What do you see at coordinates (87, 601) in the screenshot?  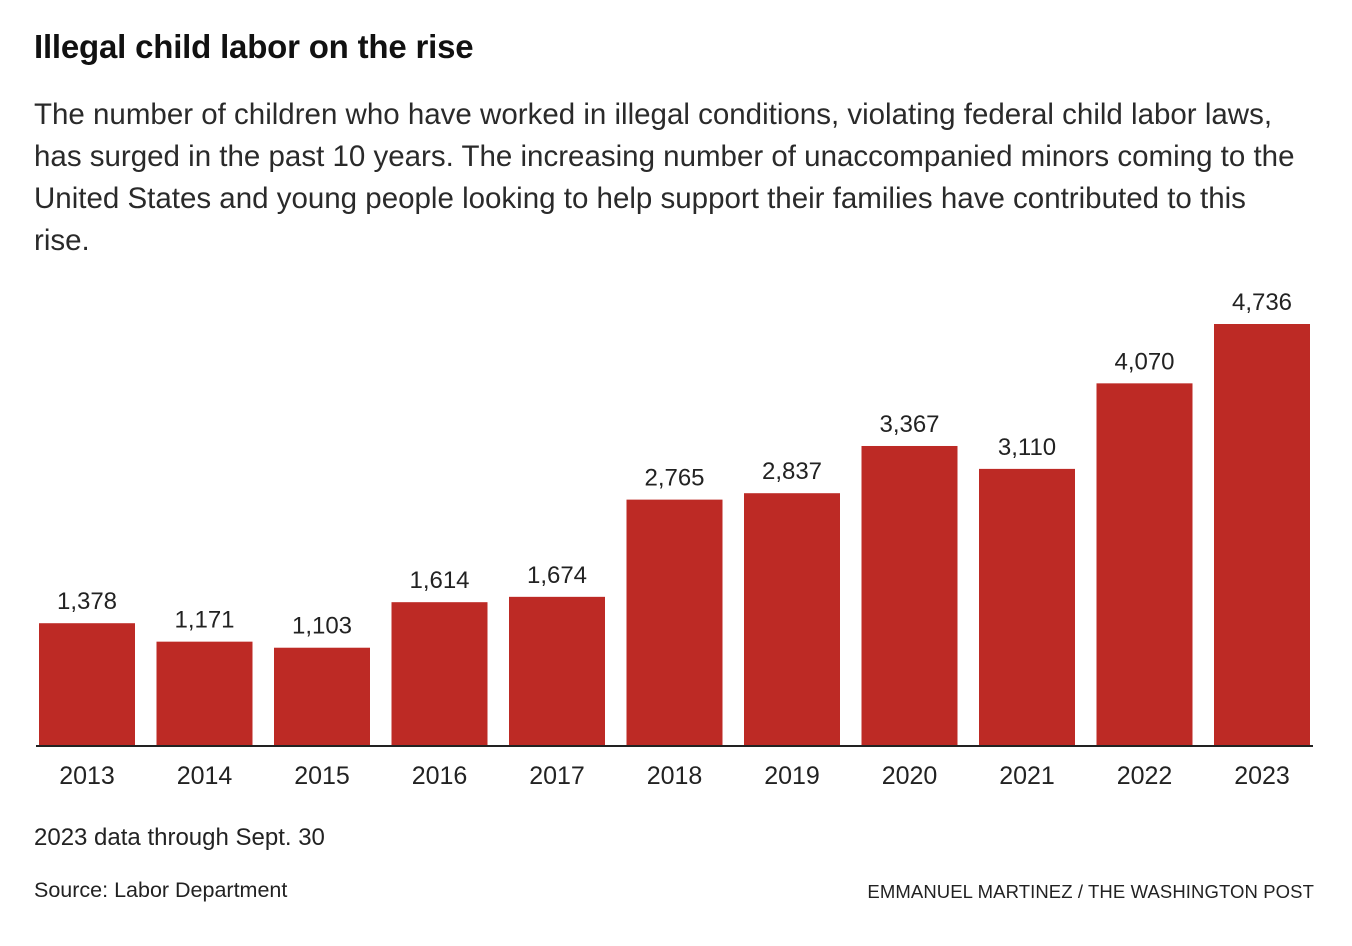 I see `value-label-2013: 1,378` at bounding box center [87, 601].